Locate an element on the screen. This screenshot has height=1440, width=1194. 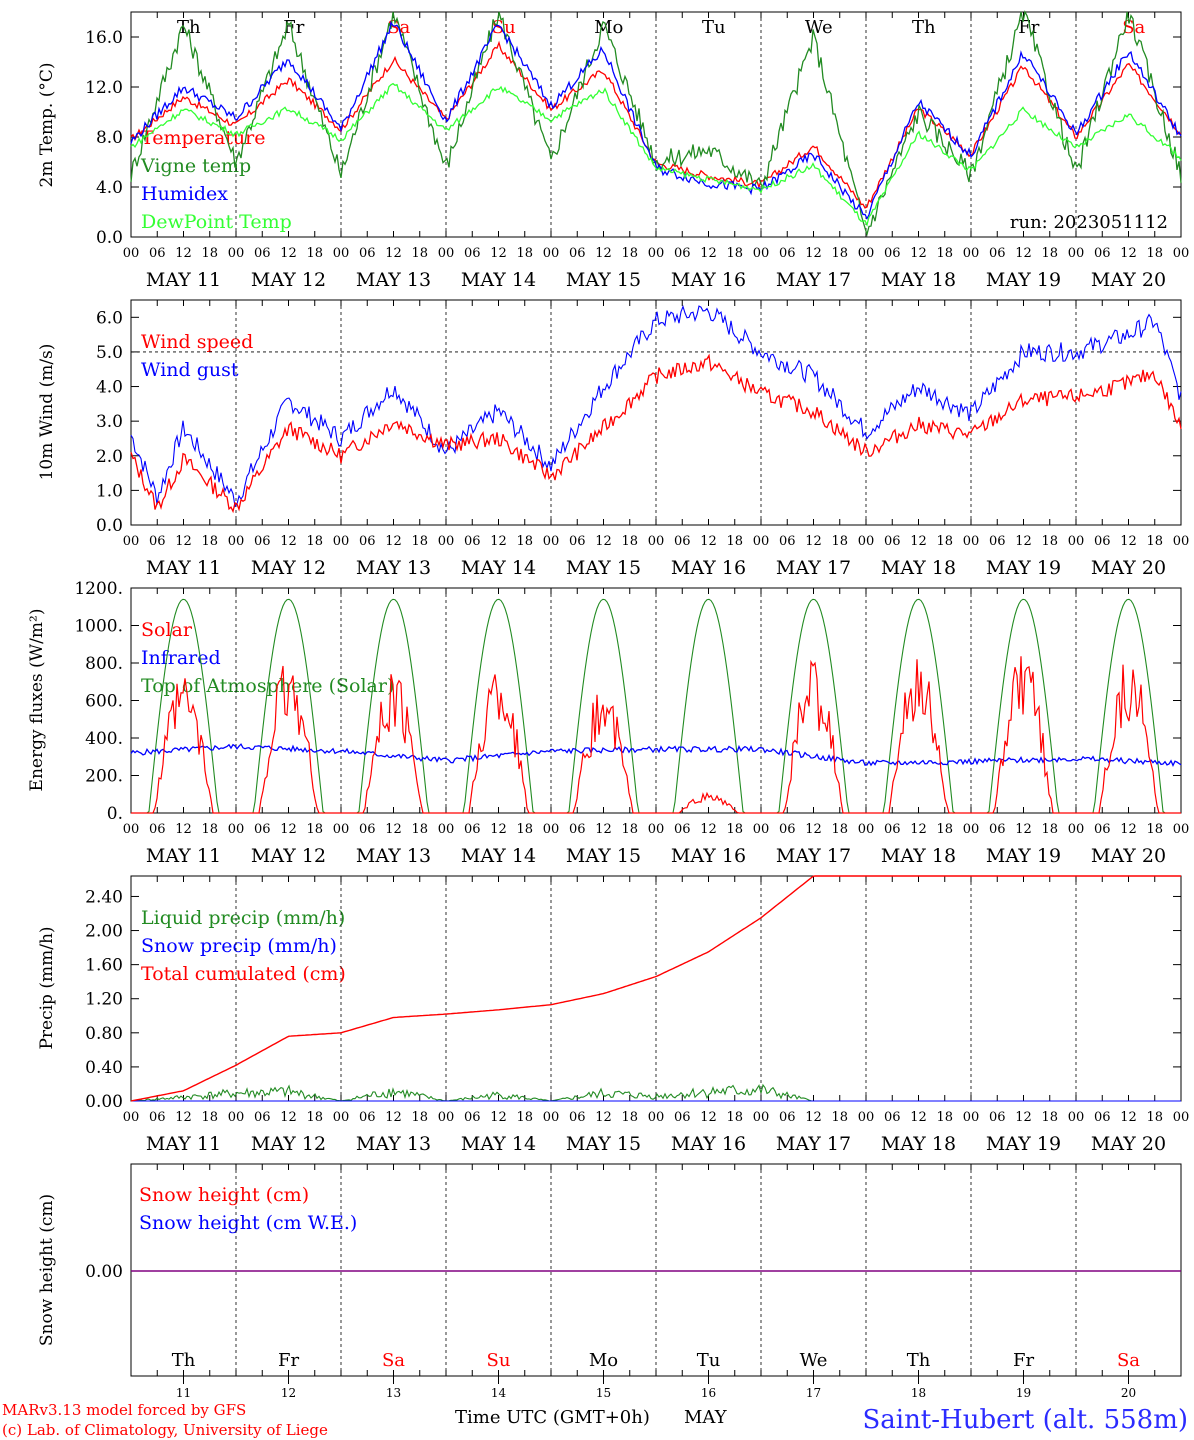
weekday-label: We is located at coordinates (814, 1360).